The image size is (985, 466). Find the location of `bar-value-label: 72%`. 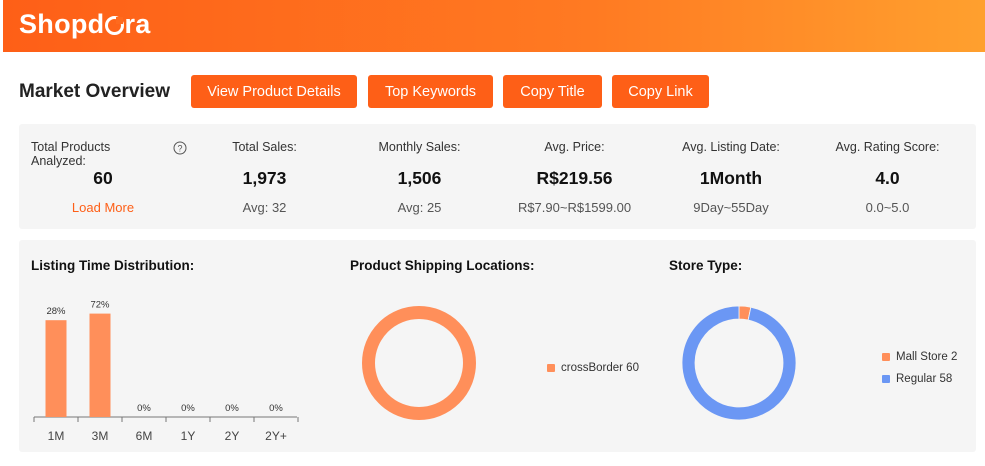

bar-value-label: 72% is located at coordinates (100, 305).